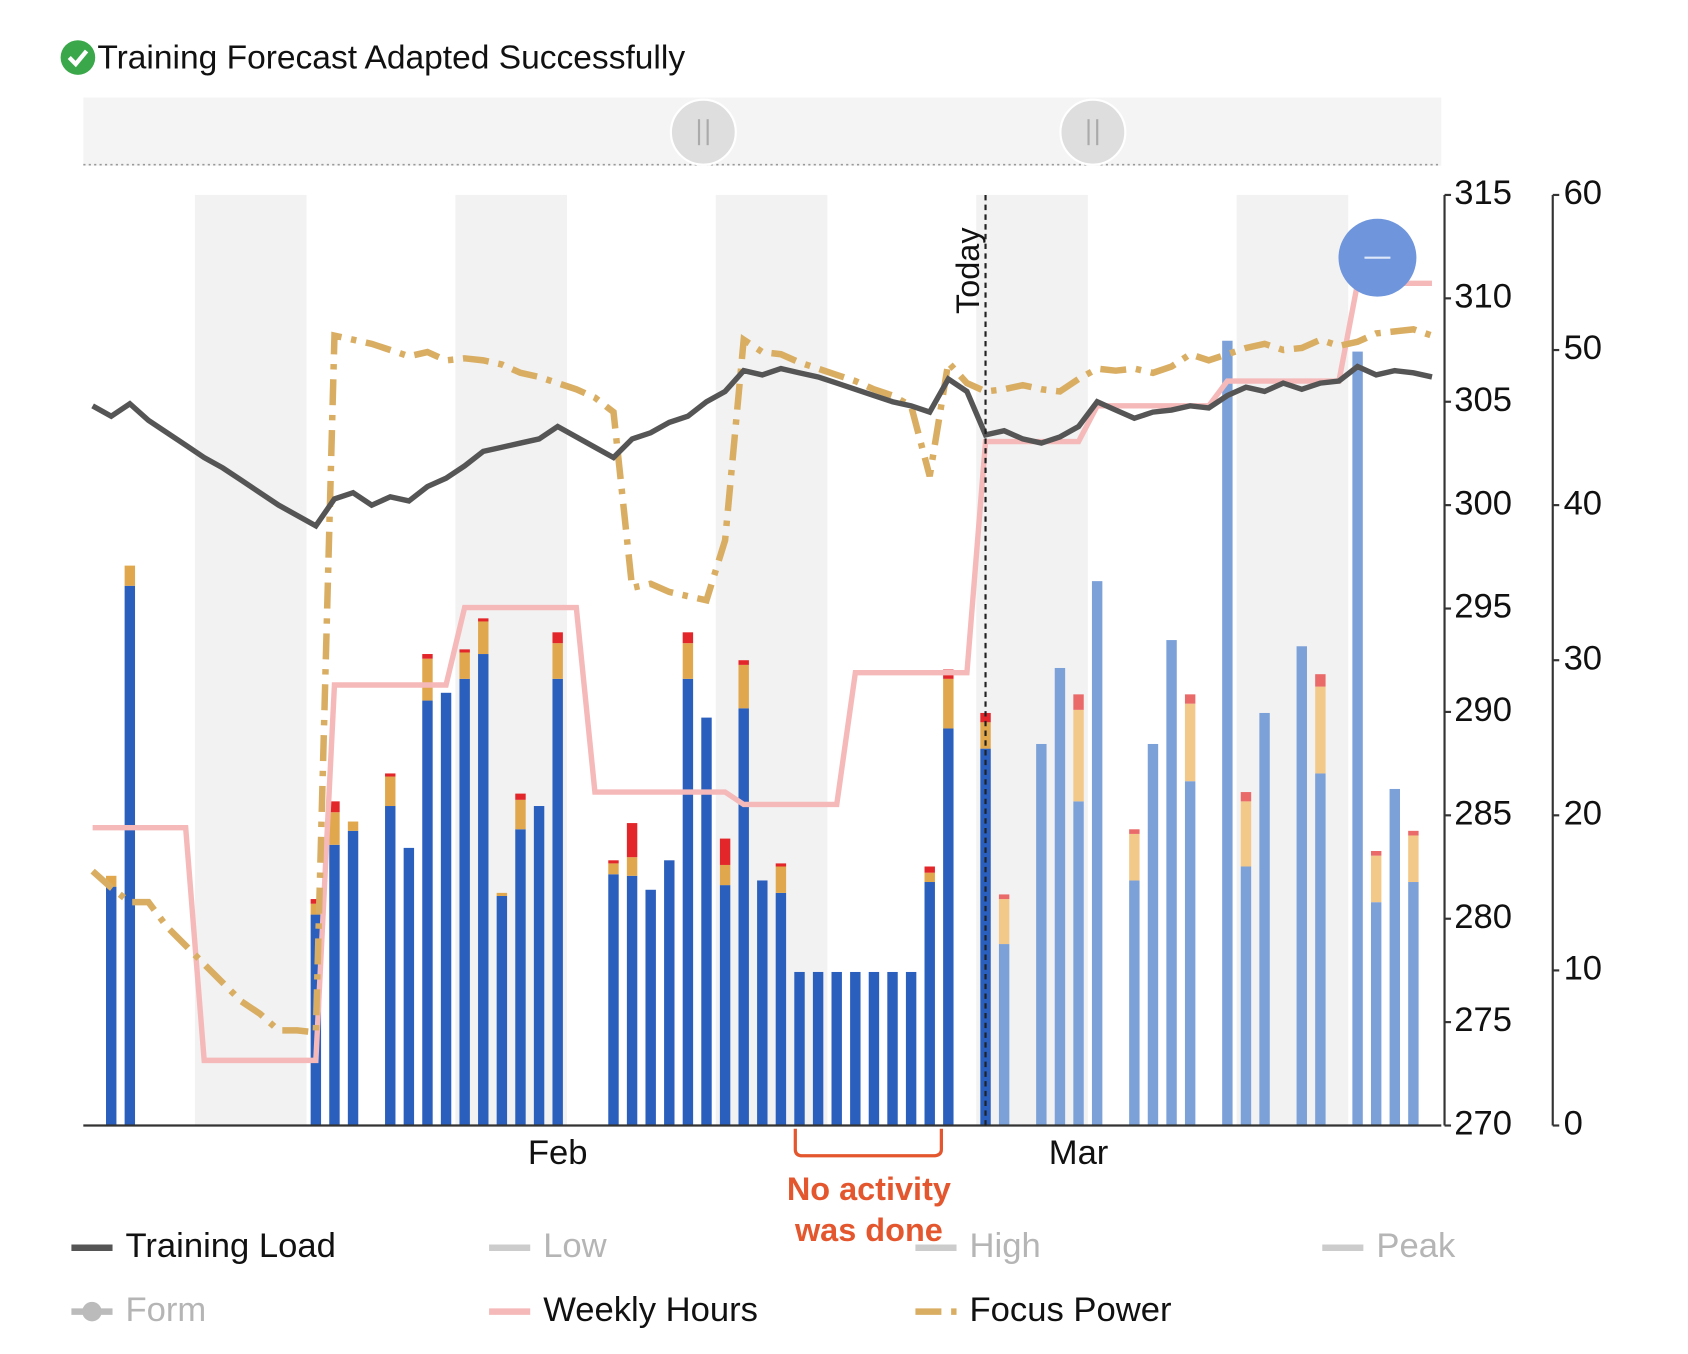  Describe the element at coordinates (1483, 607) in the screenshot. I see `y-tick-label: 295` at that location.